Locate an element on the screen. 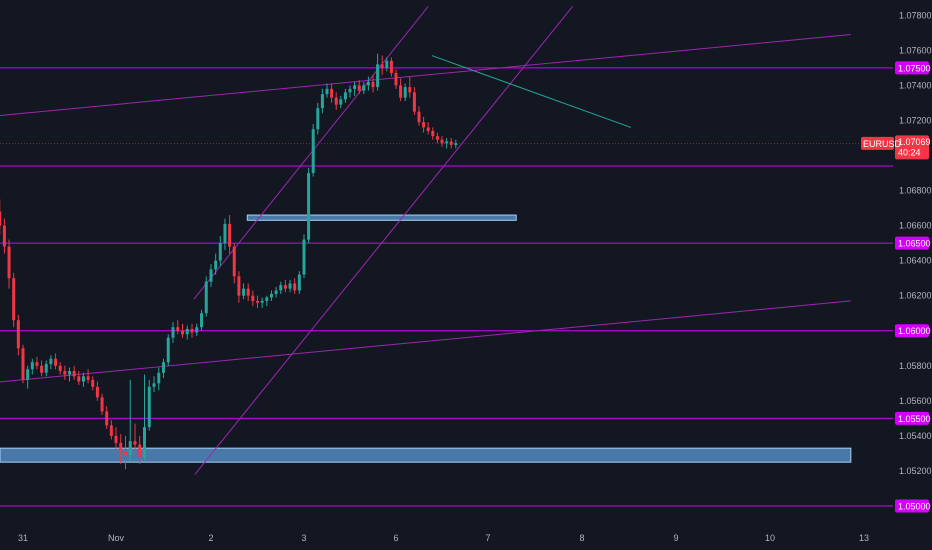  time-tick-label: Nov is located at coordinates (116, 538).